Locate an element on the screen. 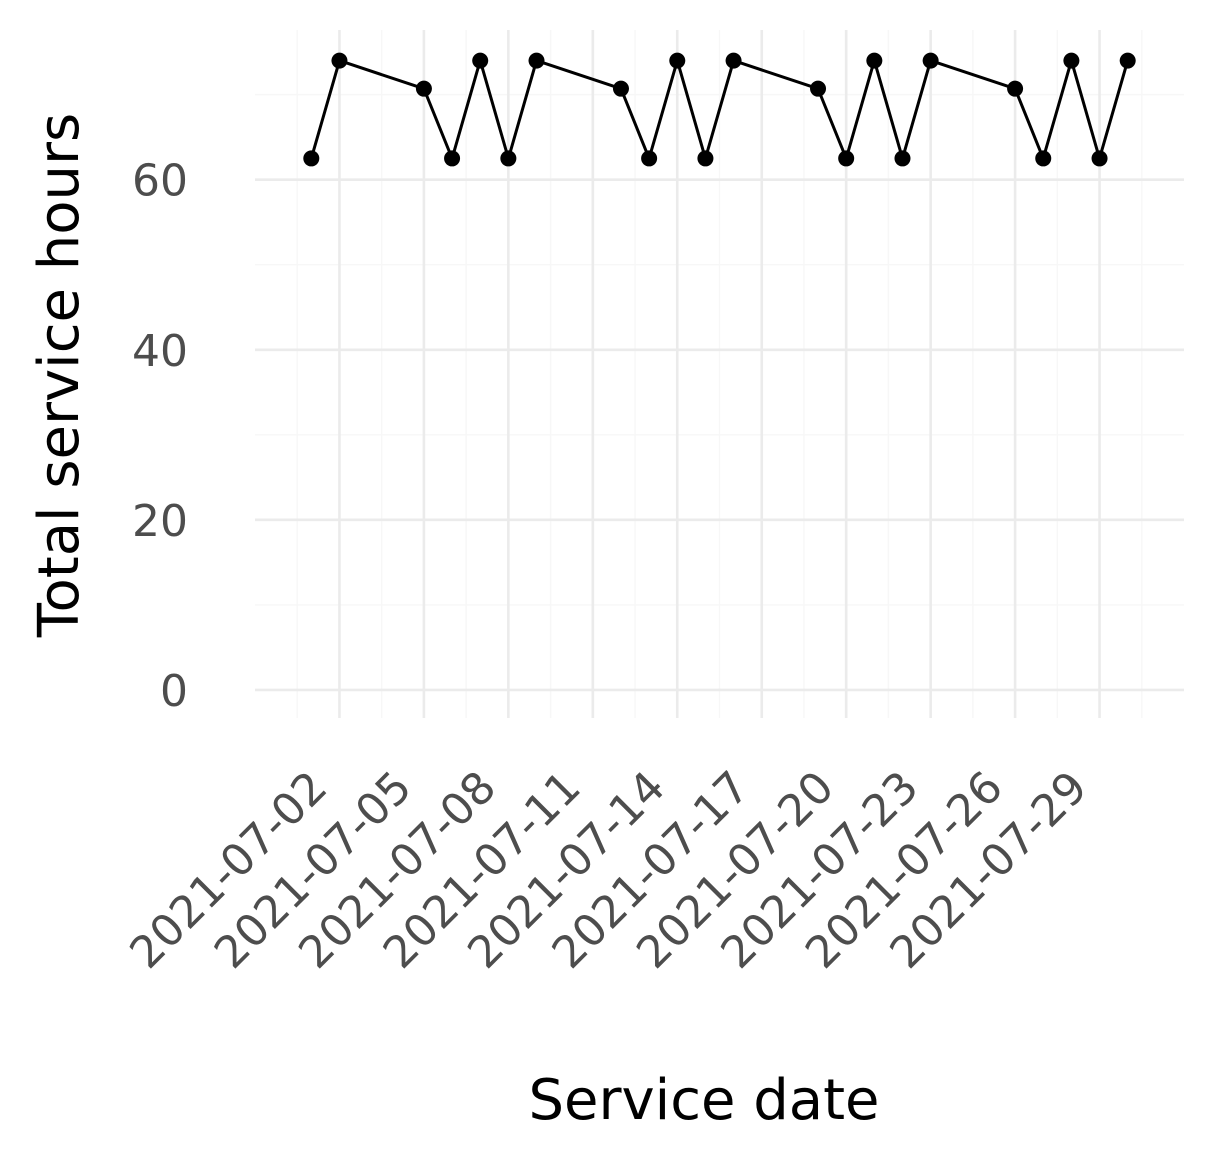  y-axis-ticks: 0 20 40 60 is located at coordinates (160, 436).